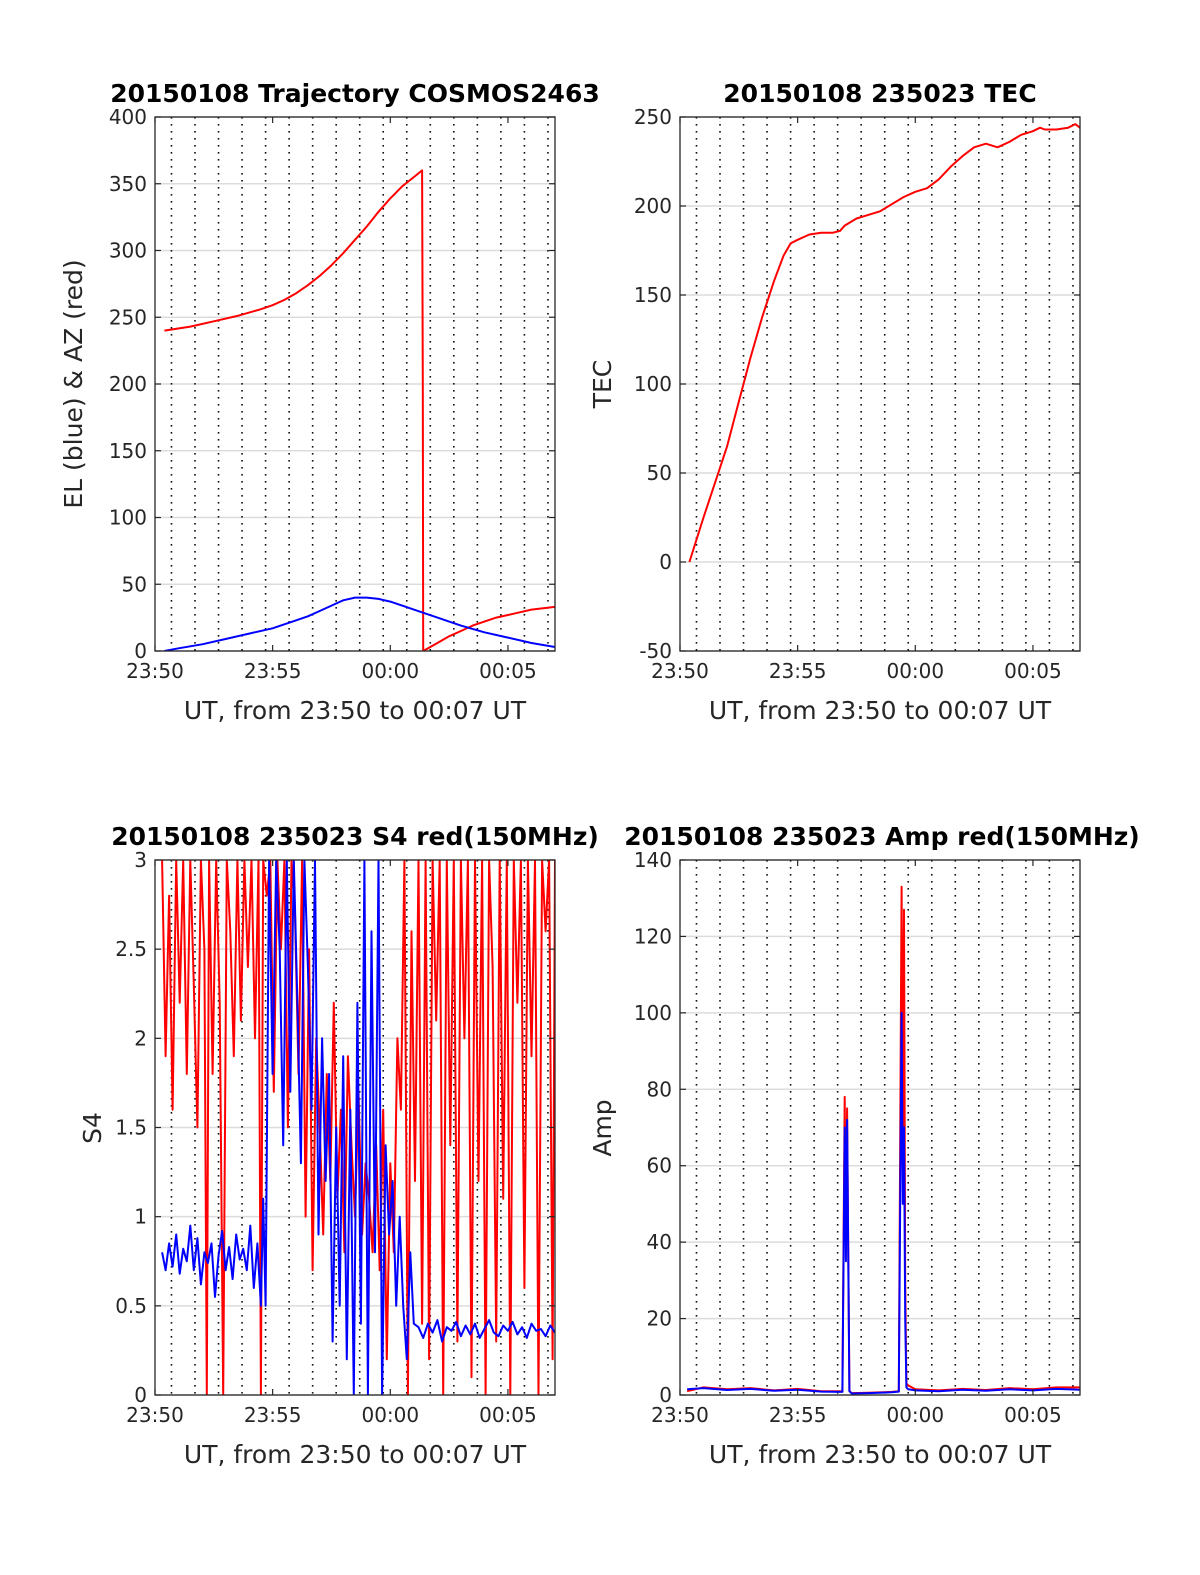 Image resolution: width=1200 pixels, height=1575 pixels. Describe the element at coordinates (131, 949) in the screenshot. I see `y-tick-label: 2.5` at that location.